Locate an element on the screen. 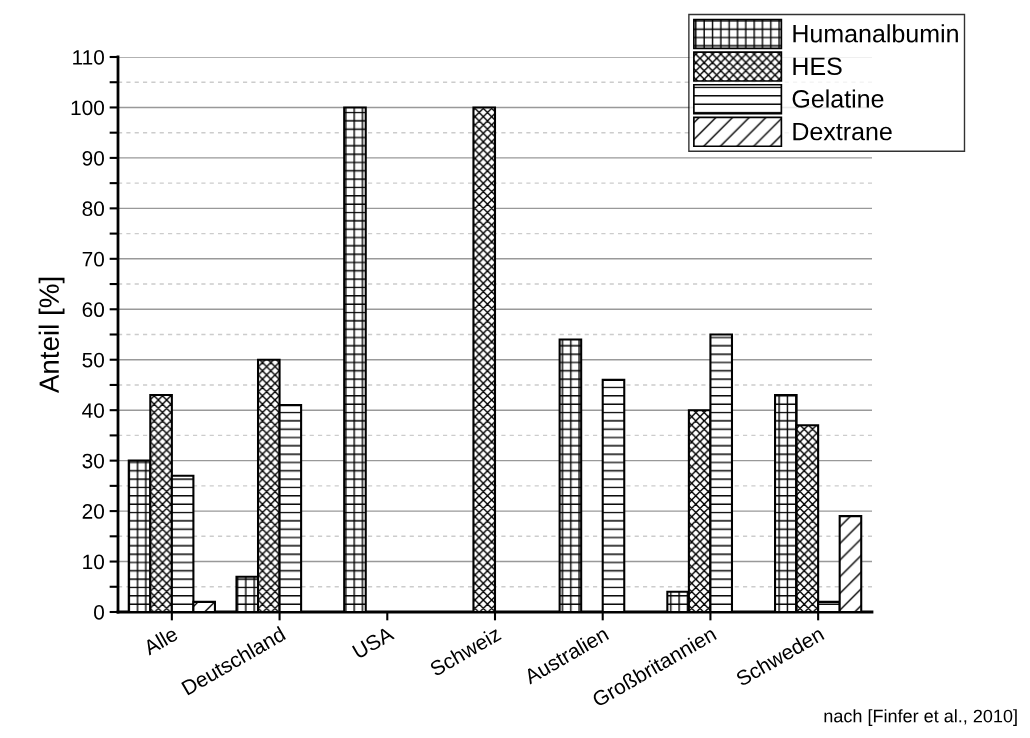  y-tick-label: 40 is located at coordinates (93, 410).